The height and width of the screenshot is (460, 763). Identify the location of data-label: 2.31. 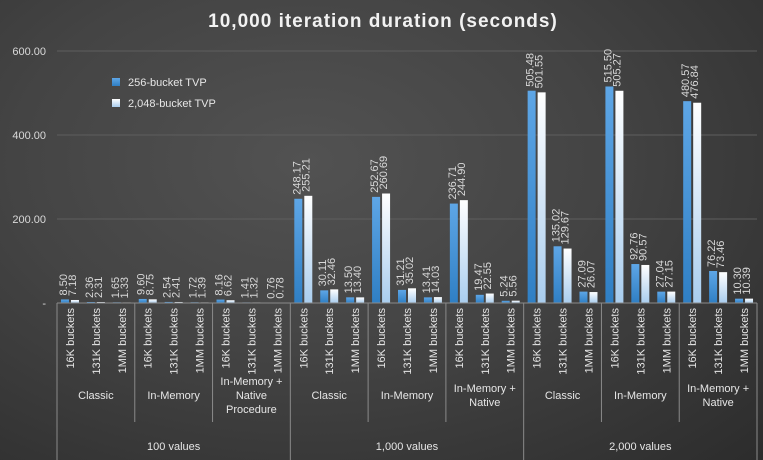
(99, 287).